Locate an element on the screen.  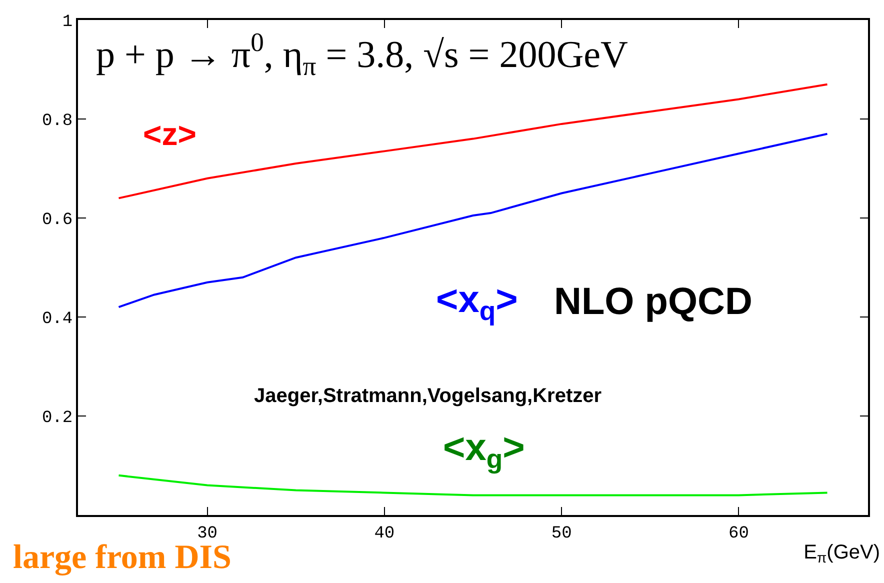
x-tick-label: 50 is located at coordinates (561, 534).